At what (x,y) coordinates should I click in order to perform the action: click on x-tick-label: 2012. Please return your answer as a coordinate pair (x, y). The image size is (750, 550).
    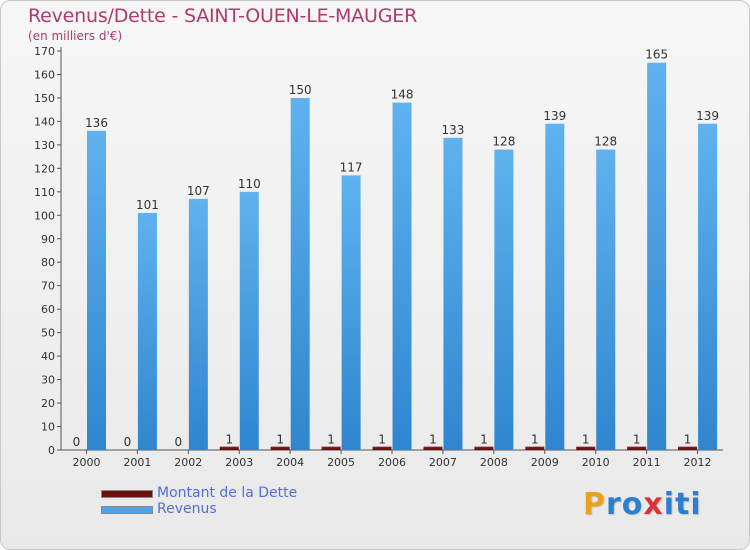
    Looking at the image, I should click on (698, 462).